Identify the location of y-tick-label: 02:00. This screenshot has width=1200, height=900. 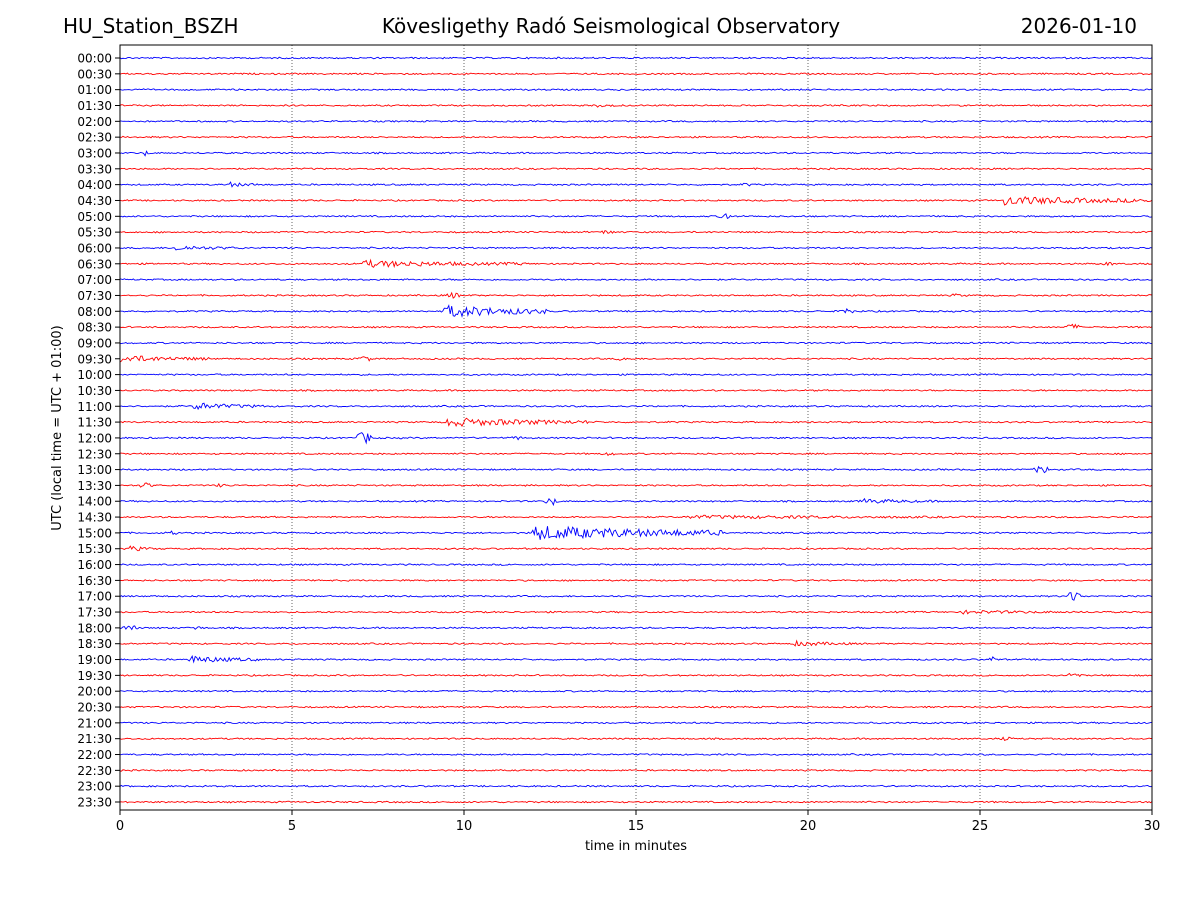
(94, 122).